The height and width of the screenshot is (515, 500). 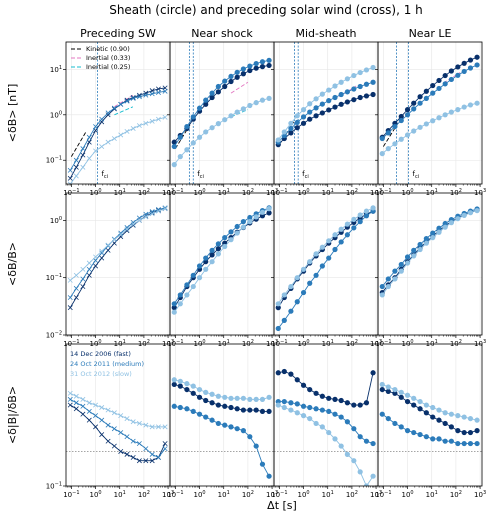 What do you see at coordinates (108, 67) in the screenshot?
I see `legend-entry: Inertial (0.25)` at bounding box center [108, 67].